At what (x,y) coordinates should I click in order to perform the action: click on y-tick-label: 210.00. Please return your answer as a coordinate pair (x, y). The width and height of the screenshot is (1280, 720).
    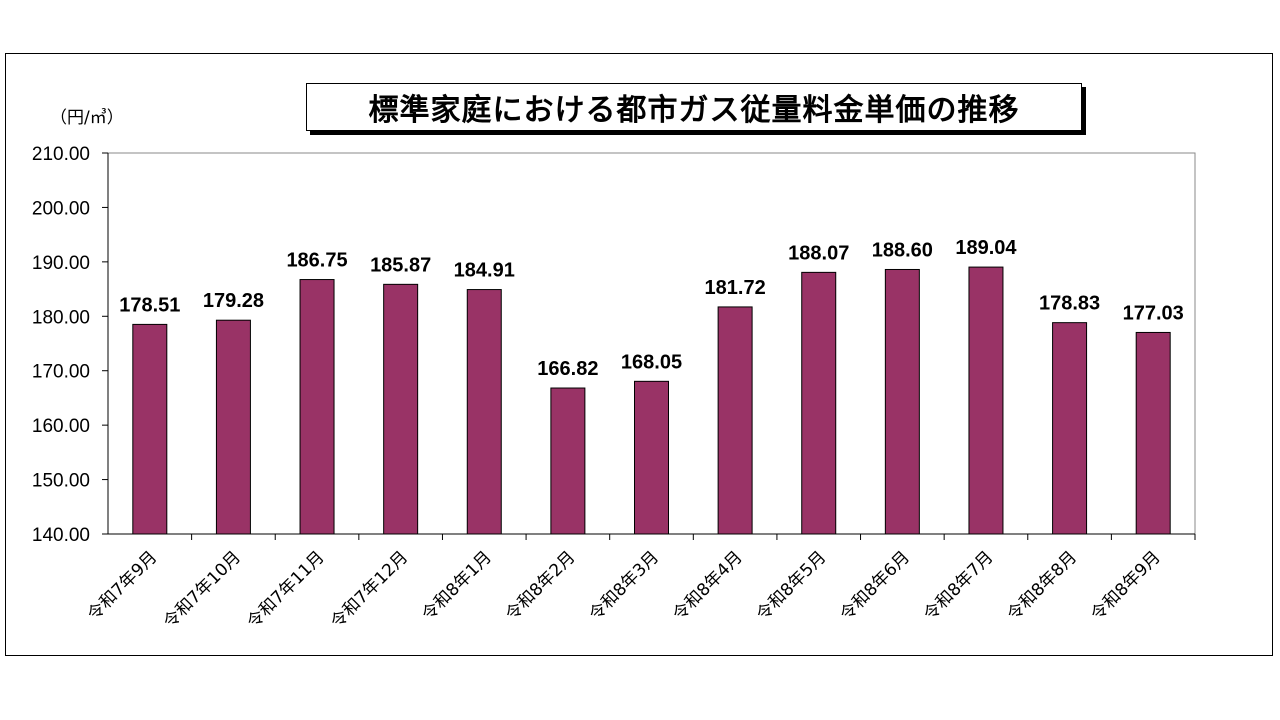
    Looking at the image, I should click on (61, 154).